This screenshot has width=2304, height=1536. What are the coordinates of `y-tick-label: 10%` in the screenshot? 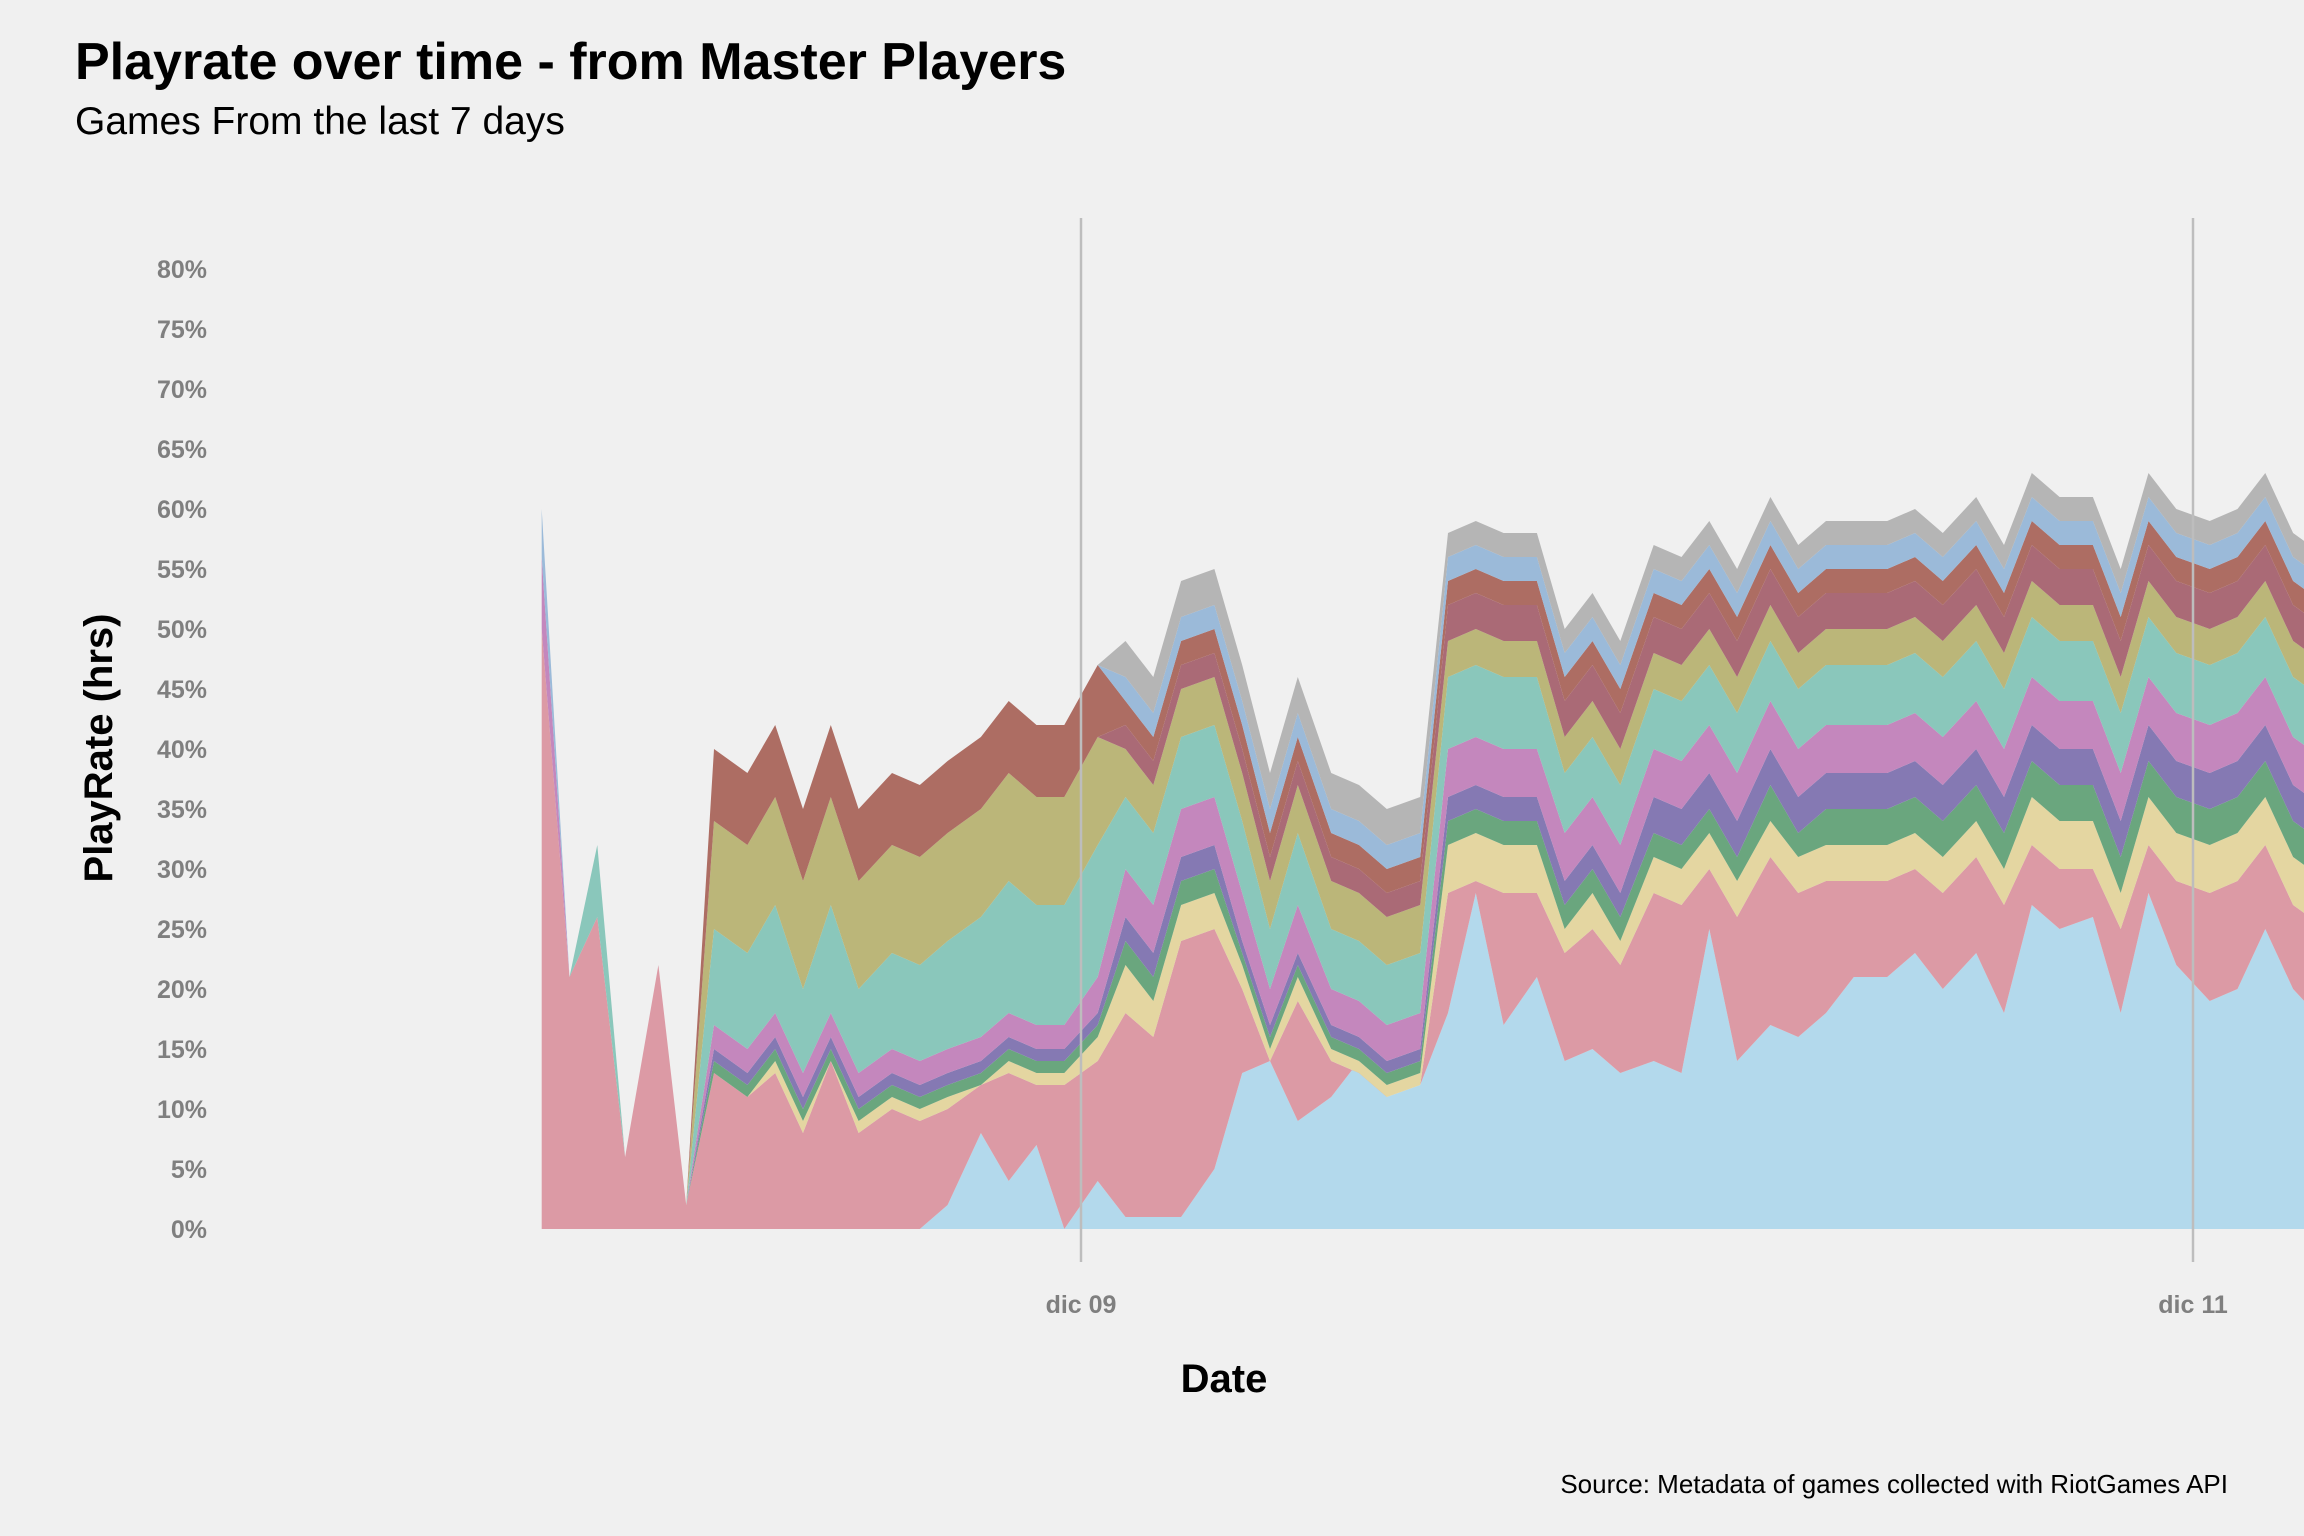 It's located at (182, 1110).